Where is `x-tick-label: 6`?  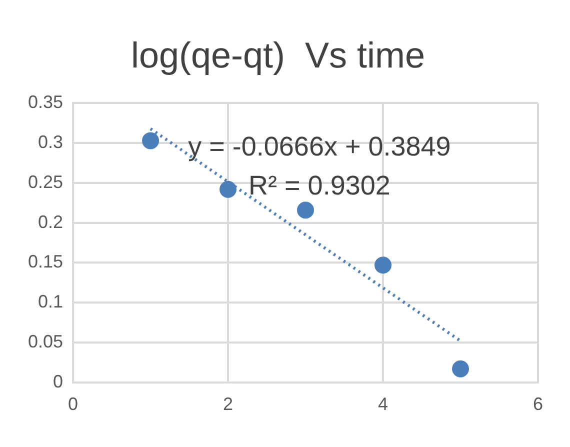
x-tick-label: 6 is located at coordinates (538, 404).